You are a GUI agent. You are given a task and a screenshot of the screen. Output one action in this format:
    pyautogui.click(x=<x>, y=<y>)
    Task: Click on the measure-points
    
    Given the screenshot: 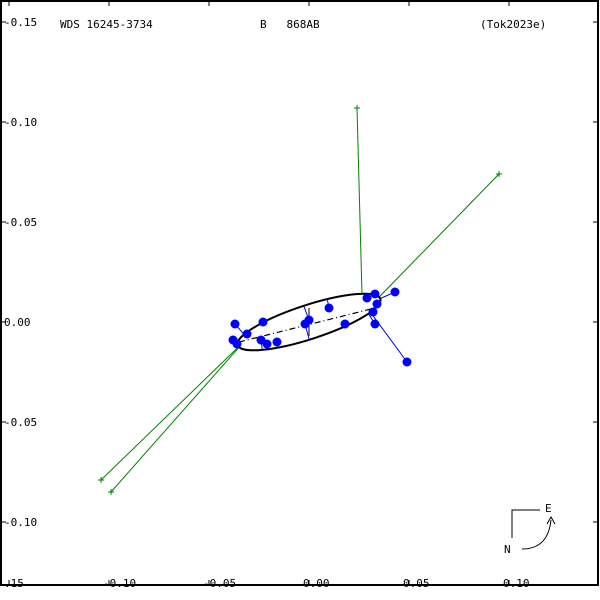 What is the action you would take?
    pyautogui.click(x=320, y=327)
    